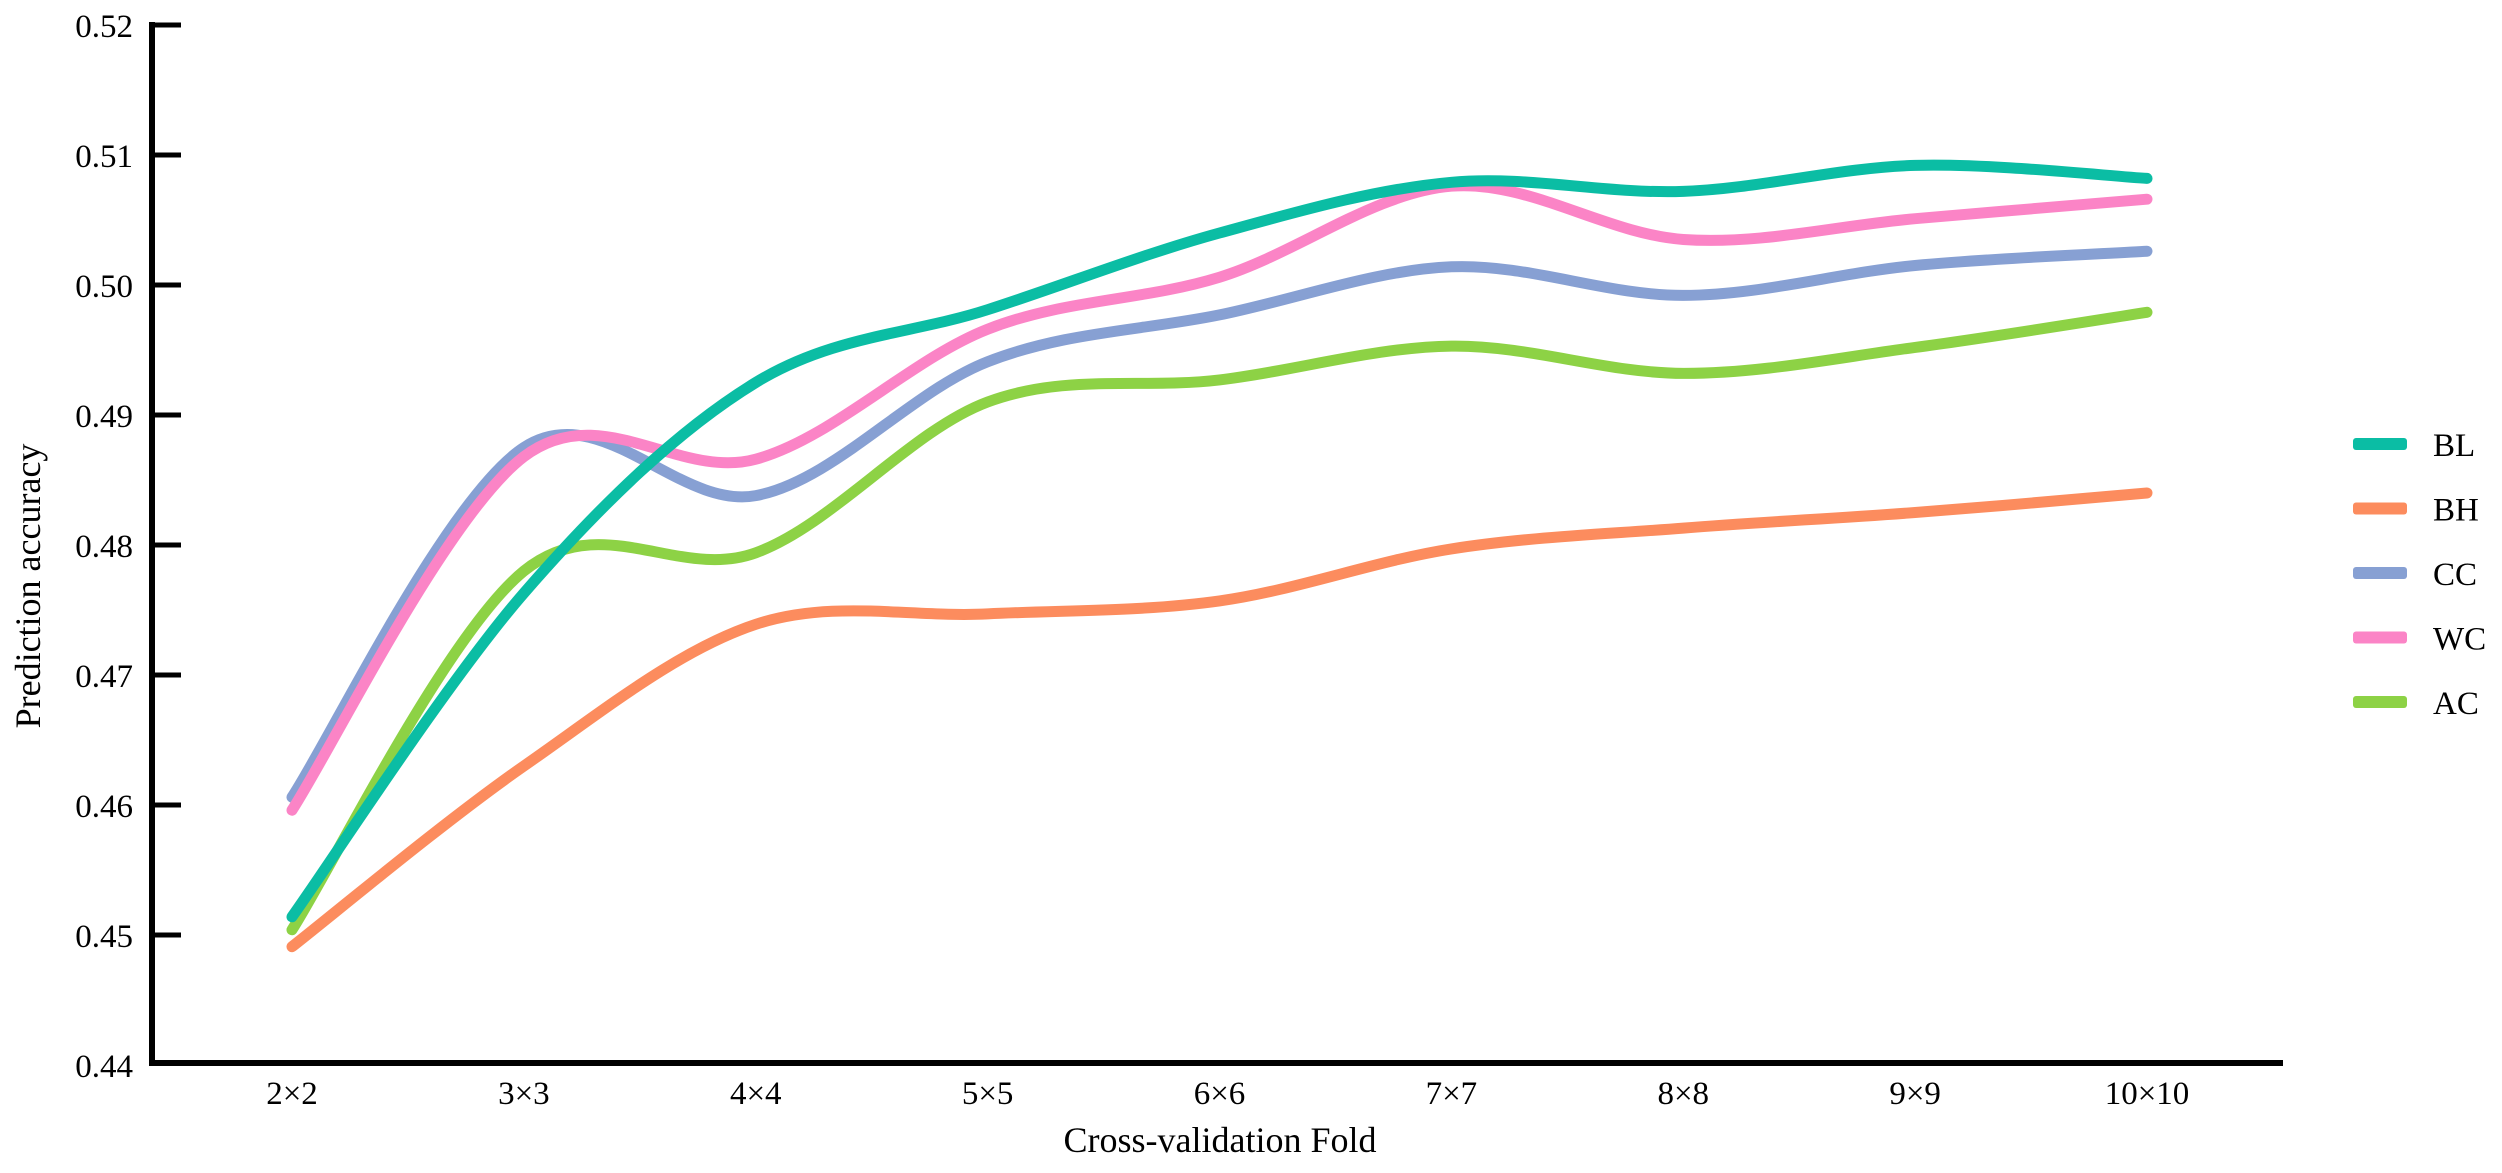  Describe the element at coordinates (1220, 1140) in the screenshot. I see `x-axis-title: Cross-validation Fold` at that location.